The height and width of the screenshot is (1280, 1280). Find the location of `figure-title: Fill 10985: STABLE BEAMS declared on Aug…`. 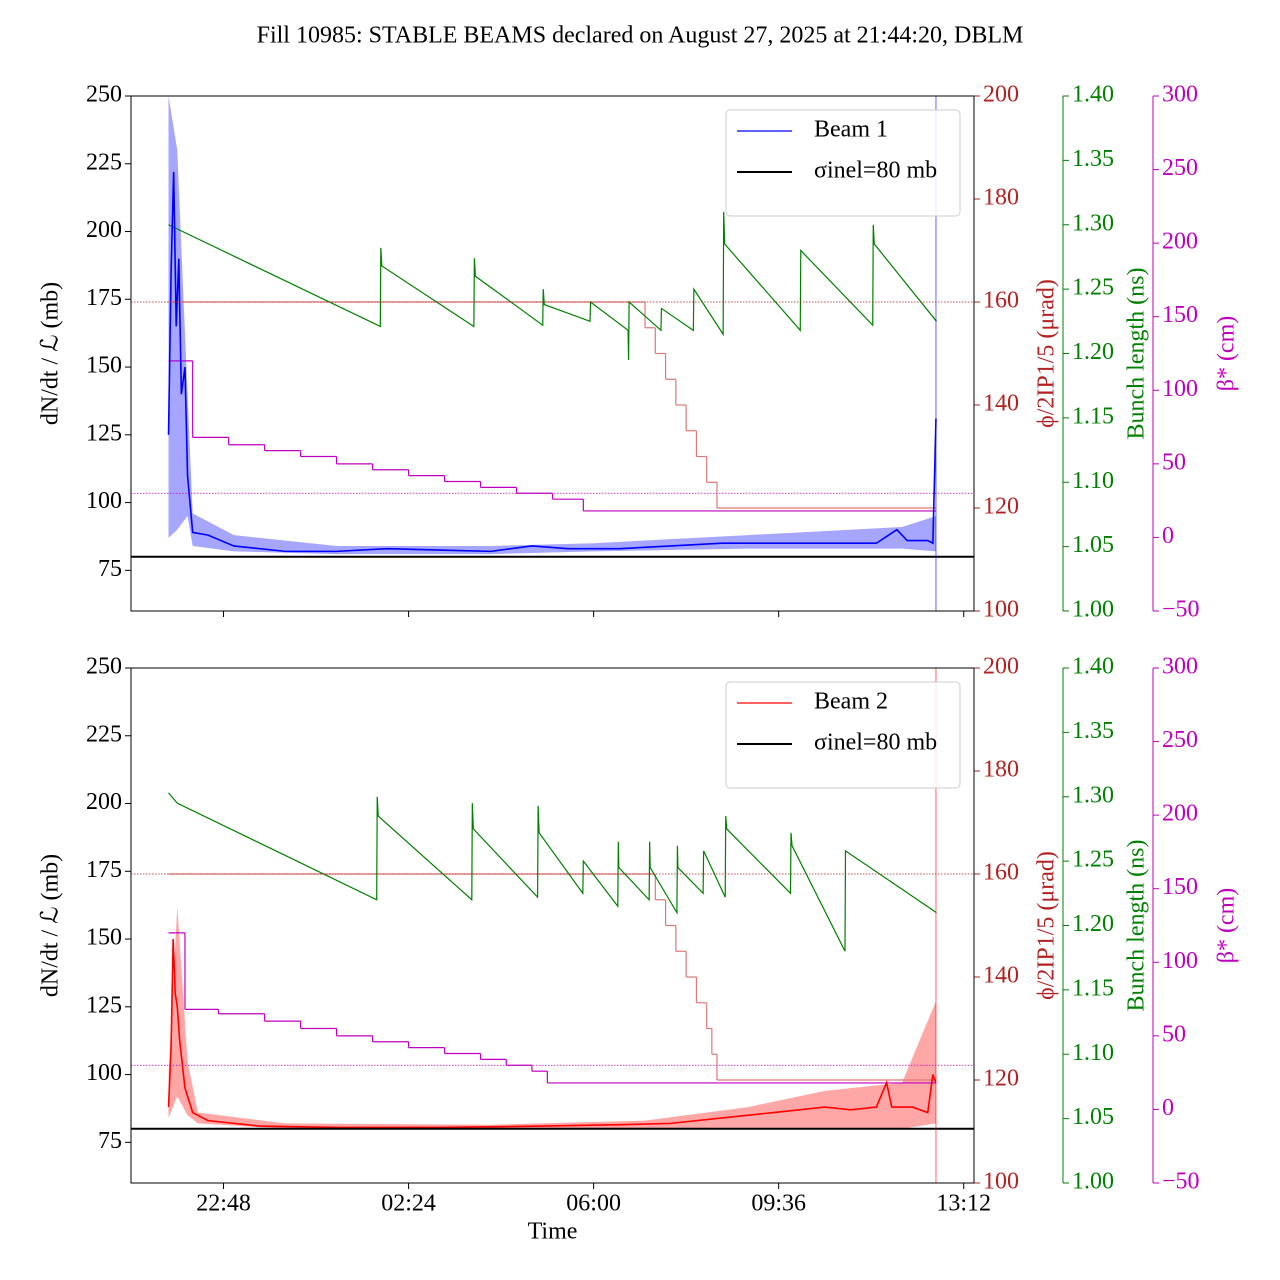

figure-title: Fill 10985: STABLE BEAMS declared on Aug… is located at coordinates (640, 36).